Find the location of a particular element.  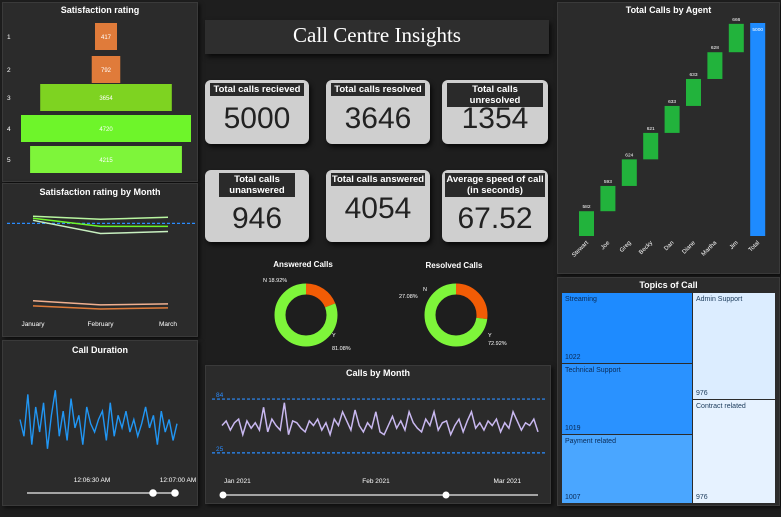

calls-line is located at coordinates (380, 420).